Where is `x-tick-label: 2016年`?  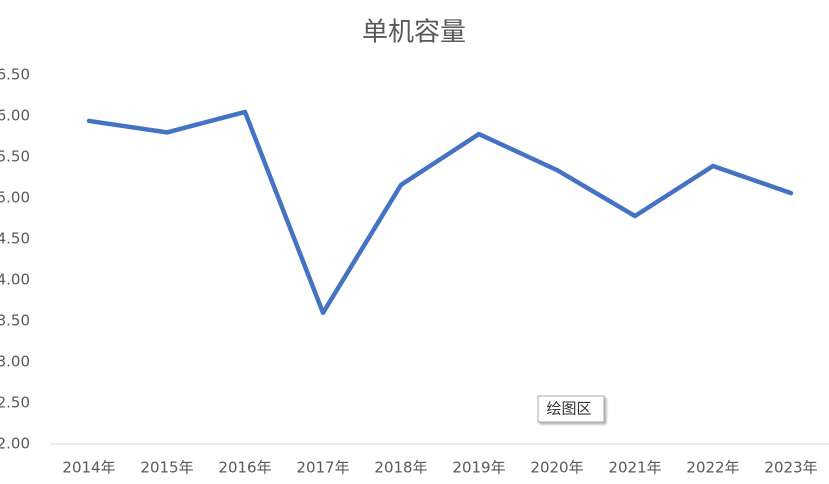 x-tick-label: 2016年 is located at coordinates (244, 468).